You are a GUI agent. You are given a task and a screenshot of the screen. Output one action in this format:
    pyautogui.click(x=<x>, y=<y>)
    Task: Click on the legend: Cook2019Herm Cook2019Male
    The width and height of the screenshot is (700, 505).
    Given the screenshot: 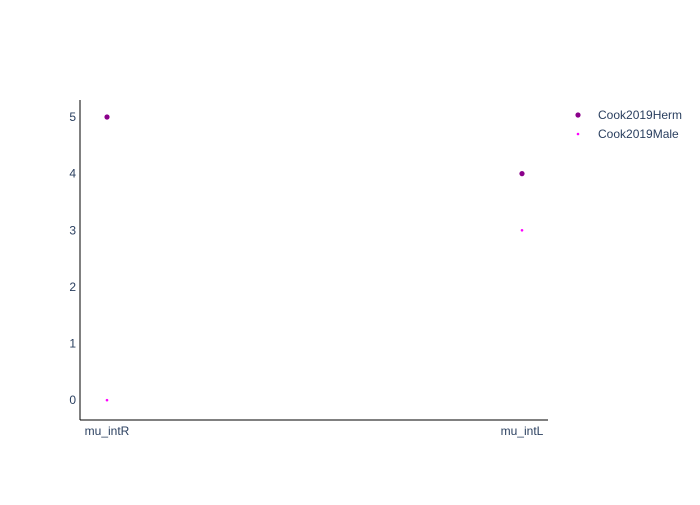 What is the action you would take?
    pyautogui.click(x=628, y=124)
    